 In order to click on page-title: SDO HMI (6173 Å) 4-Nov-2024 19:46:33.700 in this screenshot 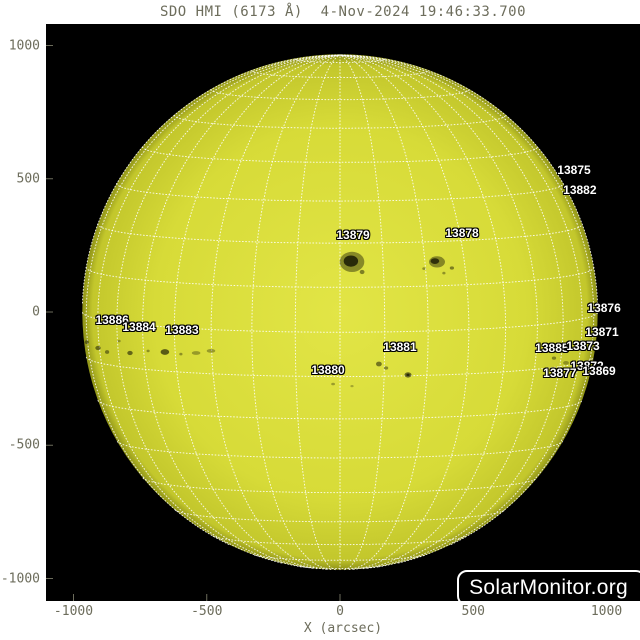, I will do `click(343, 12)`.